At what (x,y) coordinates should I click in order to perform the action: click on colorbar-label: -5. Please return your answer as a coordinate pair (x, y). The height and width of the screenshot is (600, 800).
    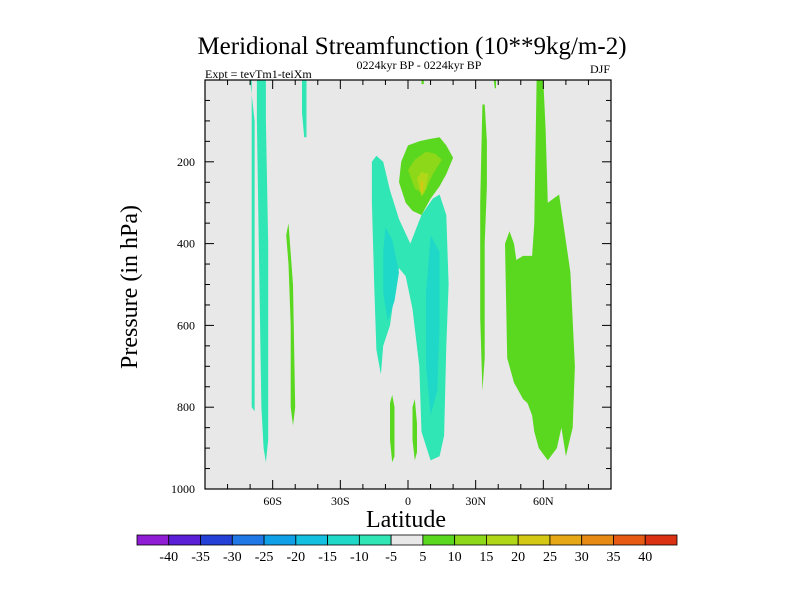
    Looking at the image, I should click on (391, 557).